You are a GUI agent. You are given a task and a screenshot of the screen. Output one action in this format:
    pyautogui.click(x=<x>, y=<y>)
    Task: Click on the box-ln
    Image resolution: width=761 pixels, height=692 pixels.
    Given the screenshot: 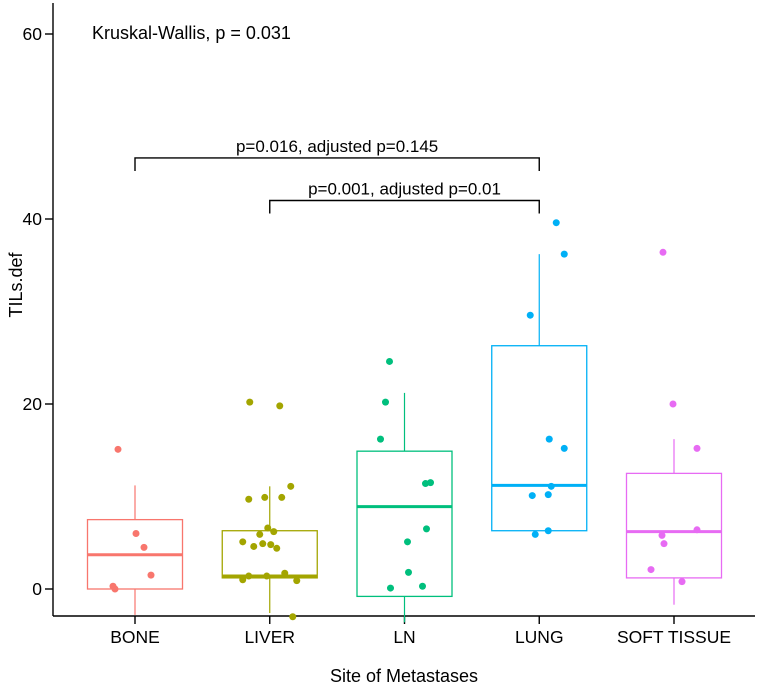 What is the action you would take?
    pyautogui.click(x=404, y=524)
    